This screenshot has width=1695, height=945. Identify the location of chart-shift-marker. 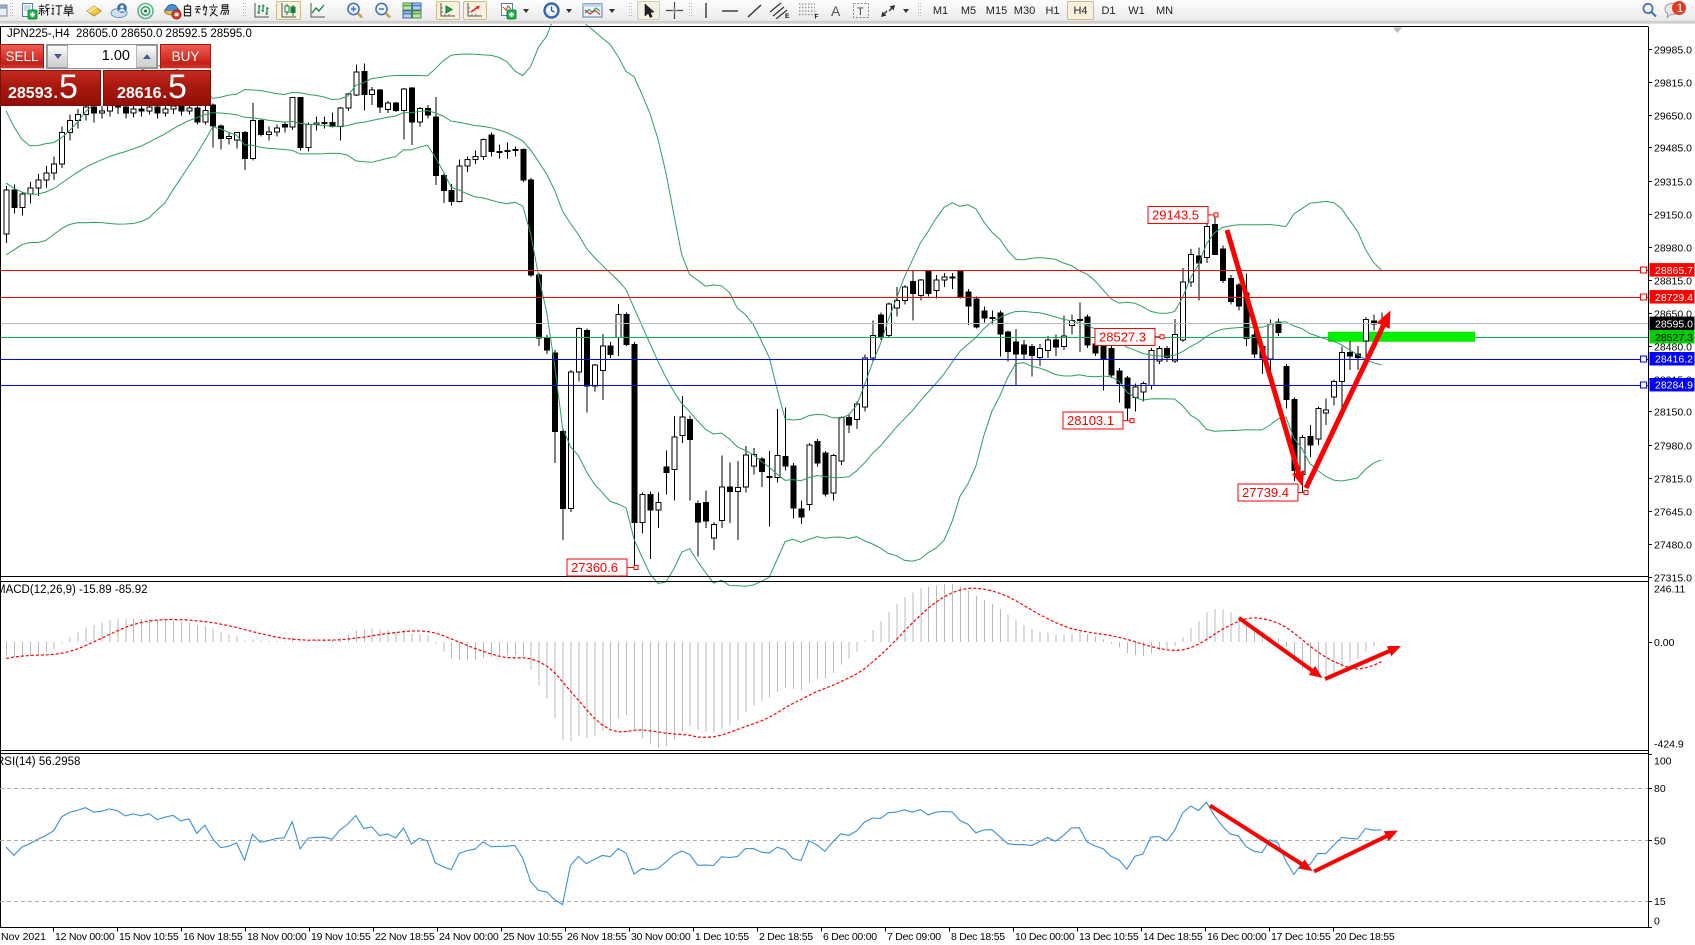
(1397, 30).